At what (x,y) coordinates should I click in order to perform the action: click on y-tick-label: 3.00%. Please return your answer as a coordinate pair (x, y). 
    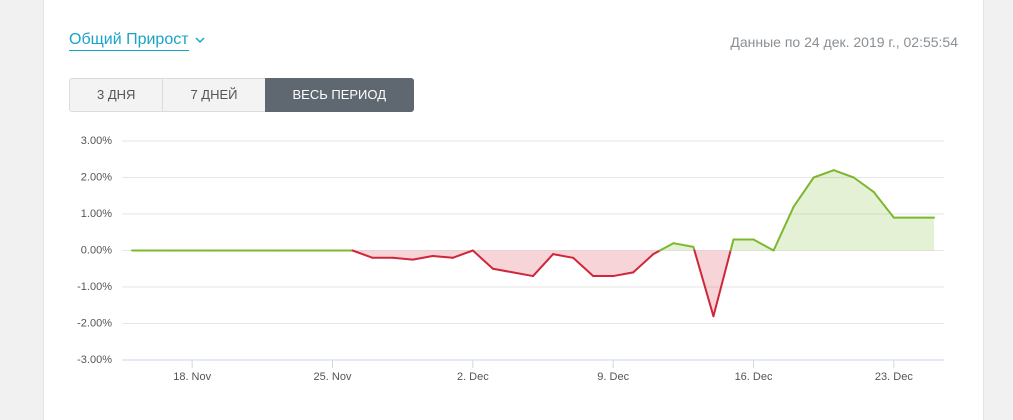
    Looking at the image, I should click on (96, 141).